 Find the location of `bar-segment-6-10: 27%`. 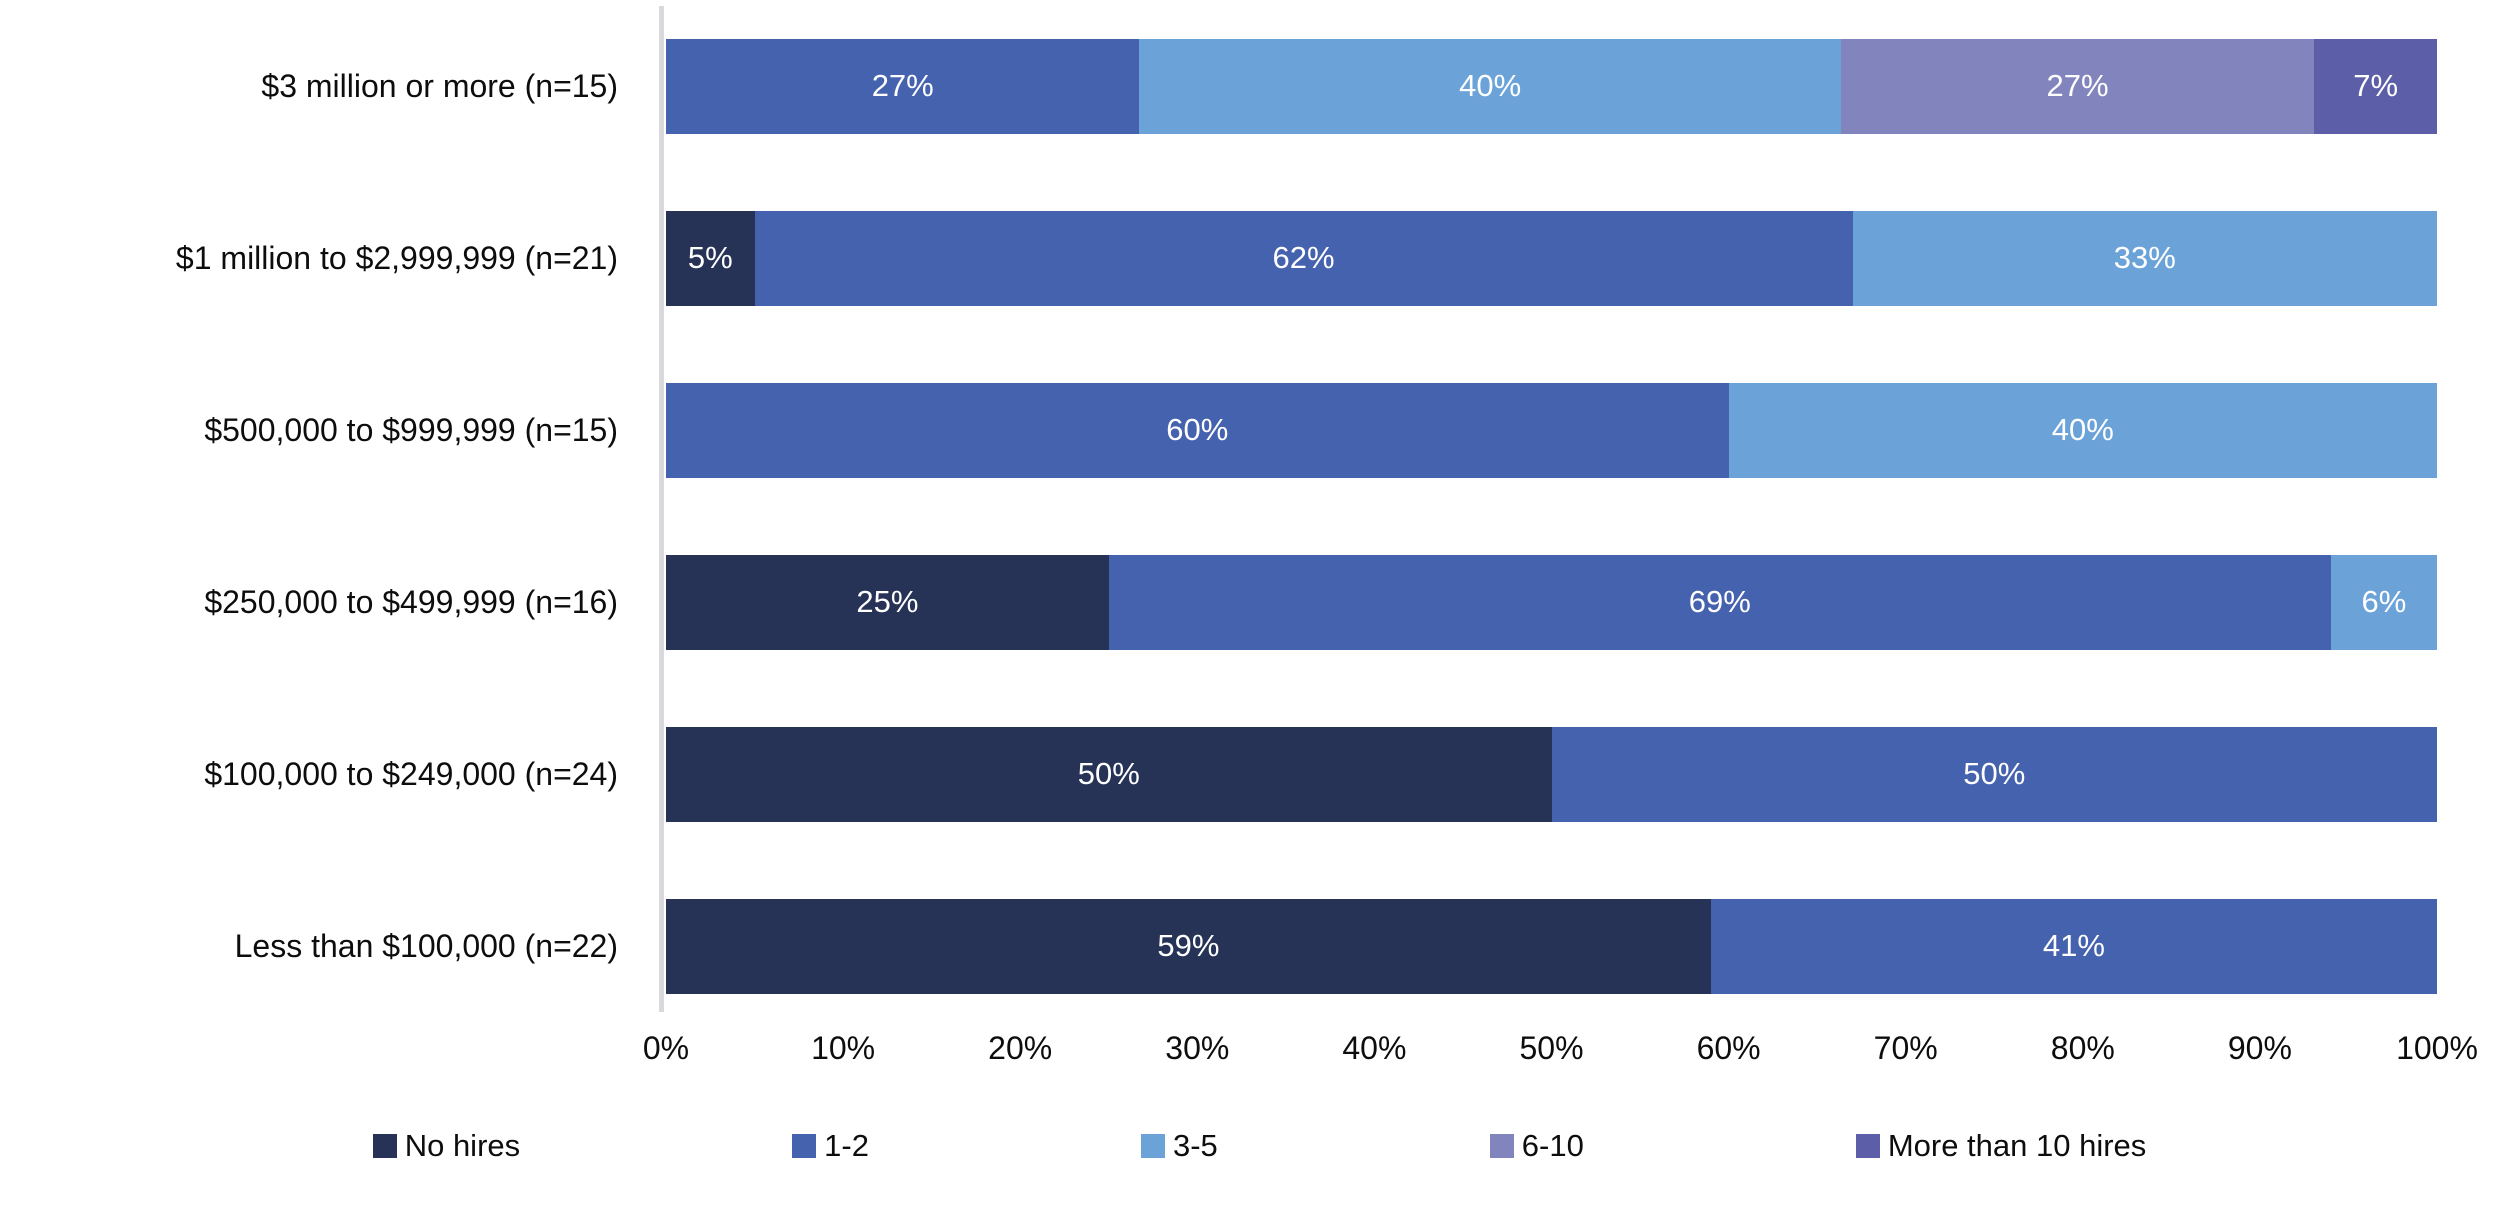

bar-segment-6-10: 27% is located at coordinates (2077, 86).